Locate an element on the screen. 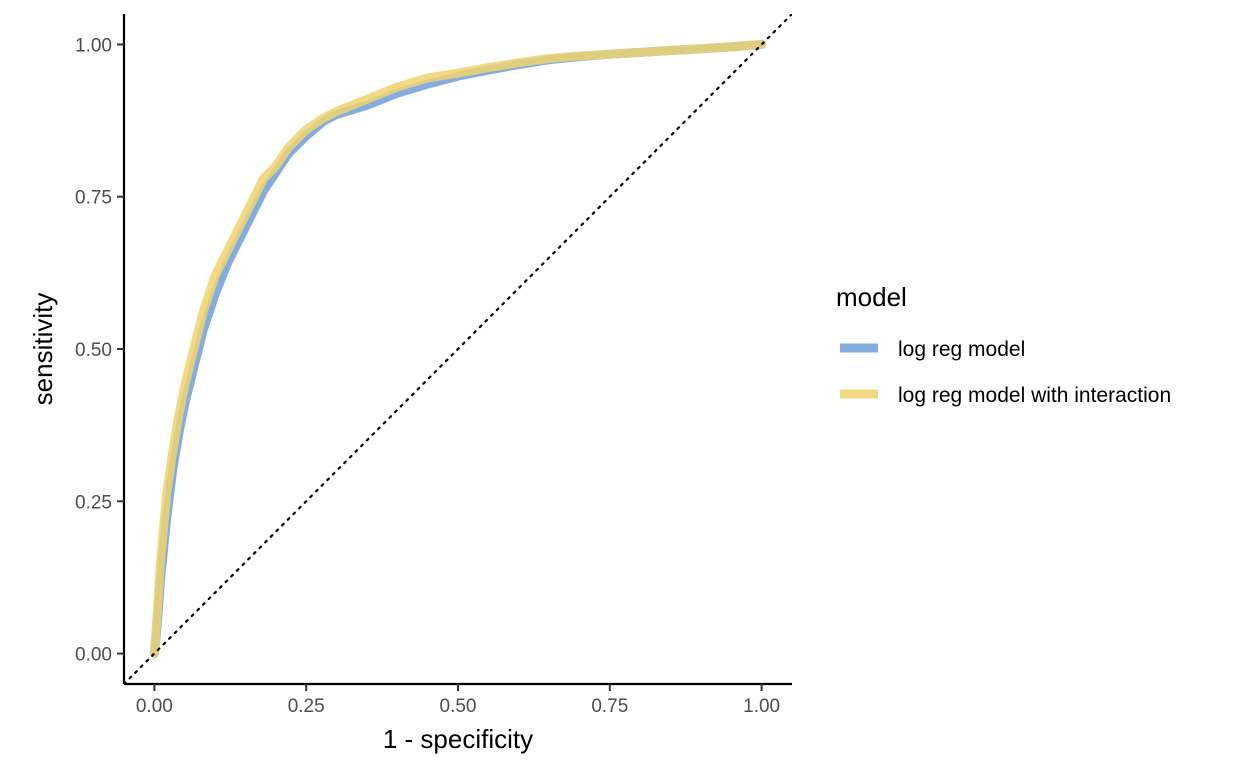 The width and height of the screenshot is (1248, 768). y-tick-label: 0.00 is located at coordinates (93, 655).